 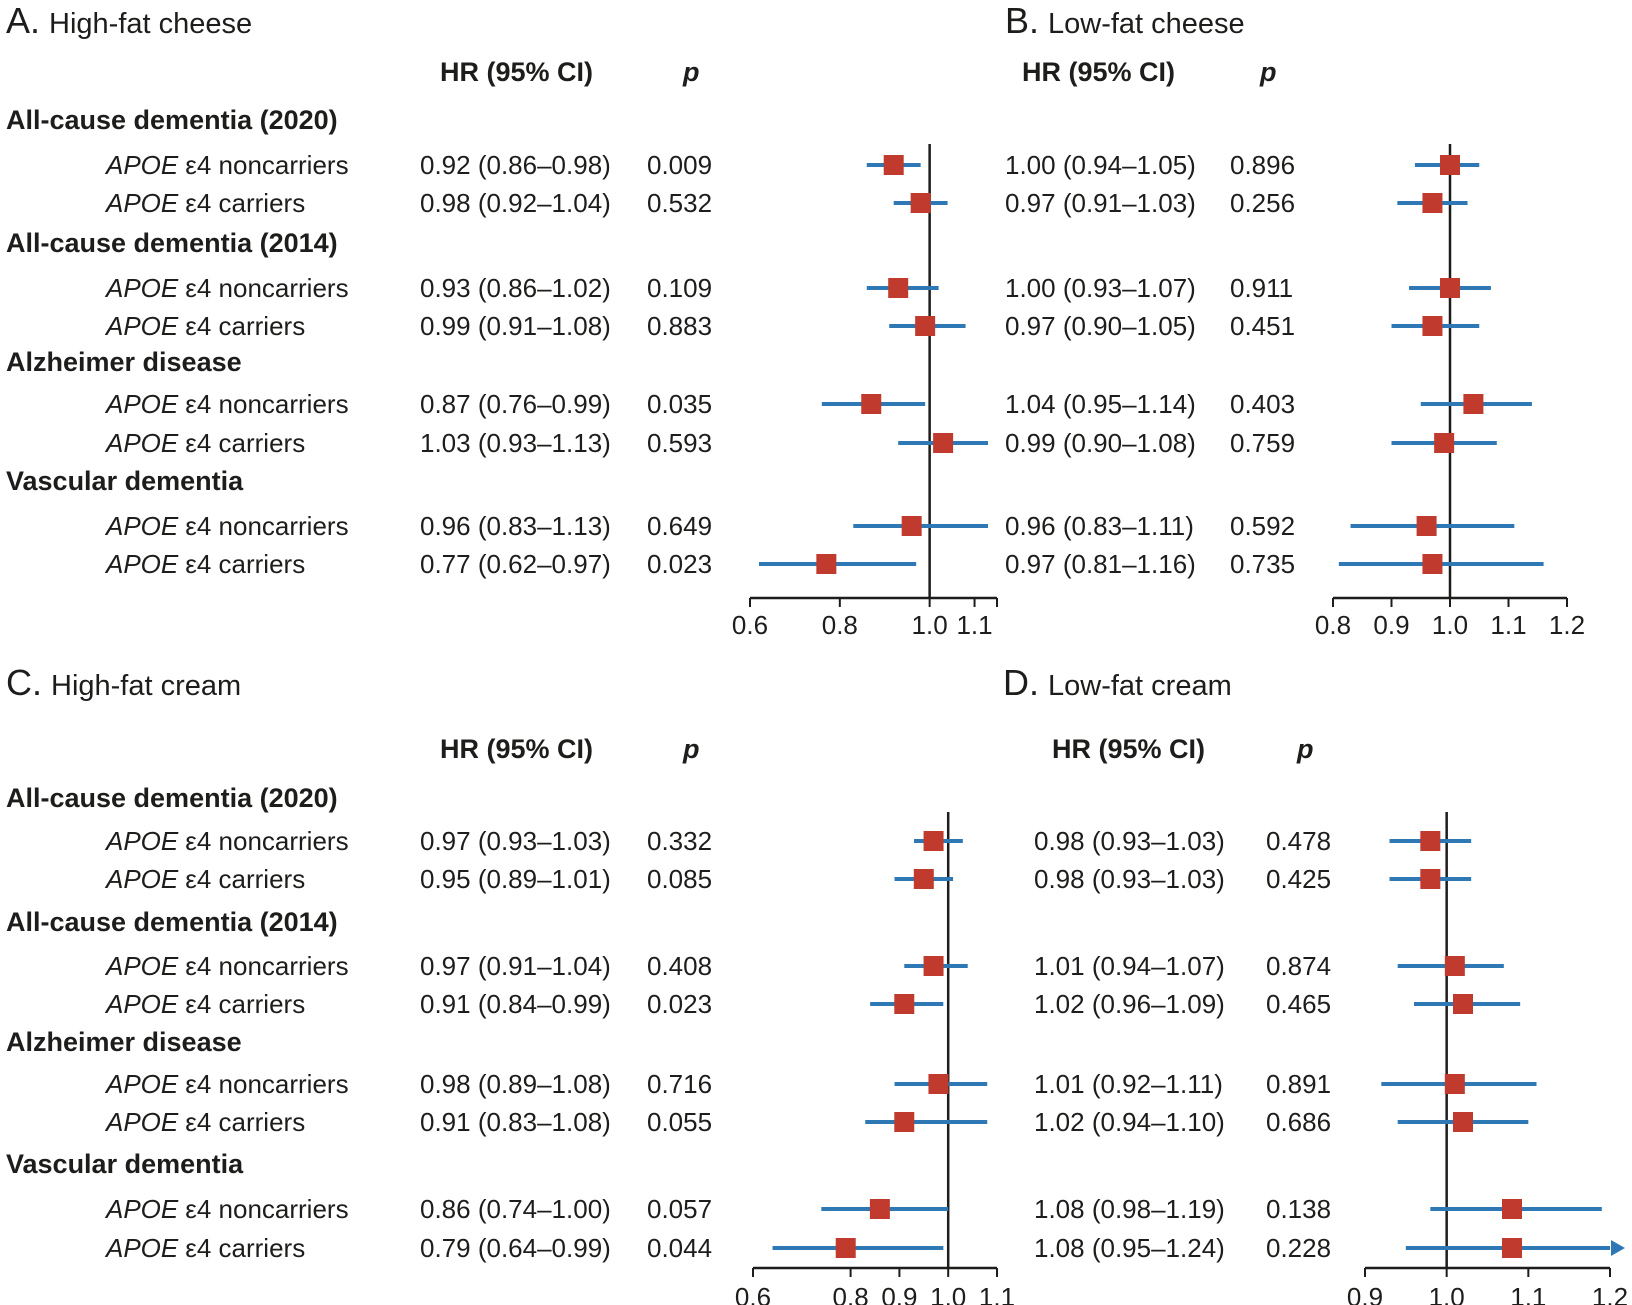 What do you see at coordinates (1610, 1293) in the screenshot?
I see `tick-label: 1.2` at bounding box center [1610, 1293].